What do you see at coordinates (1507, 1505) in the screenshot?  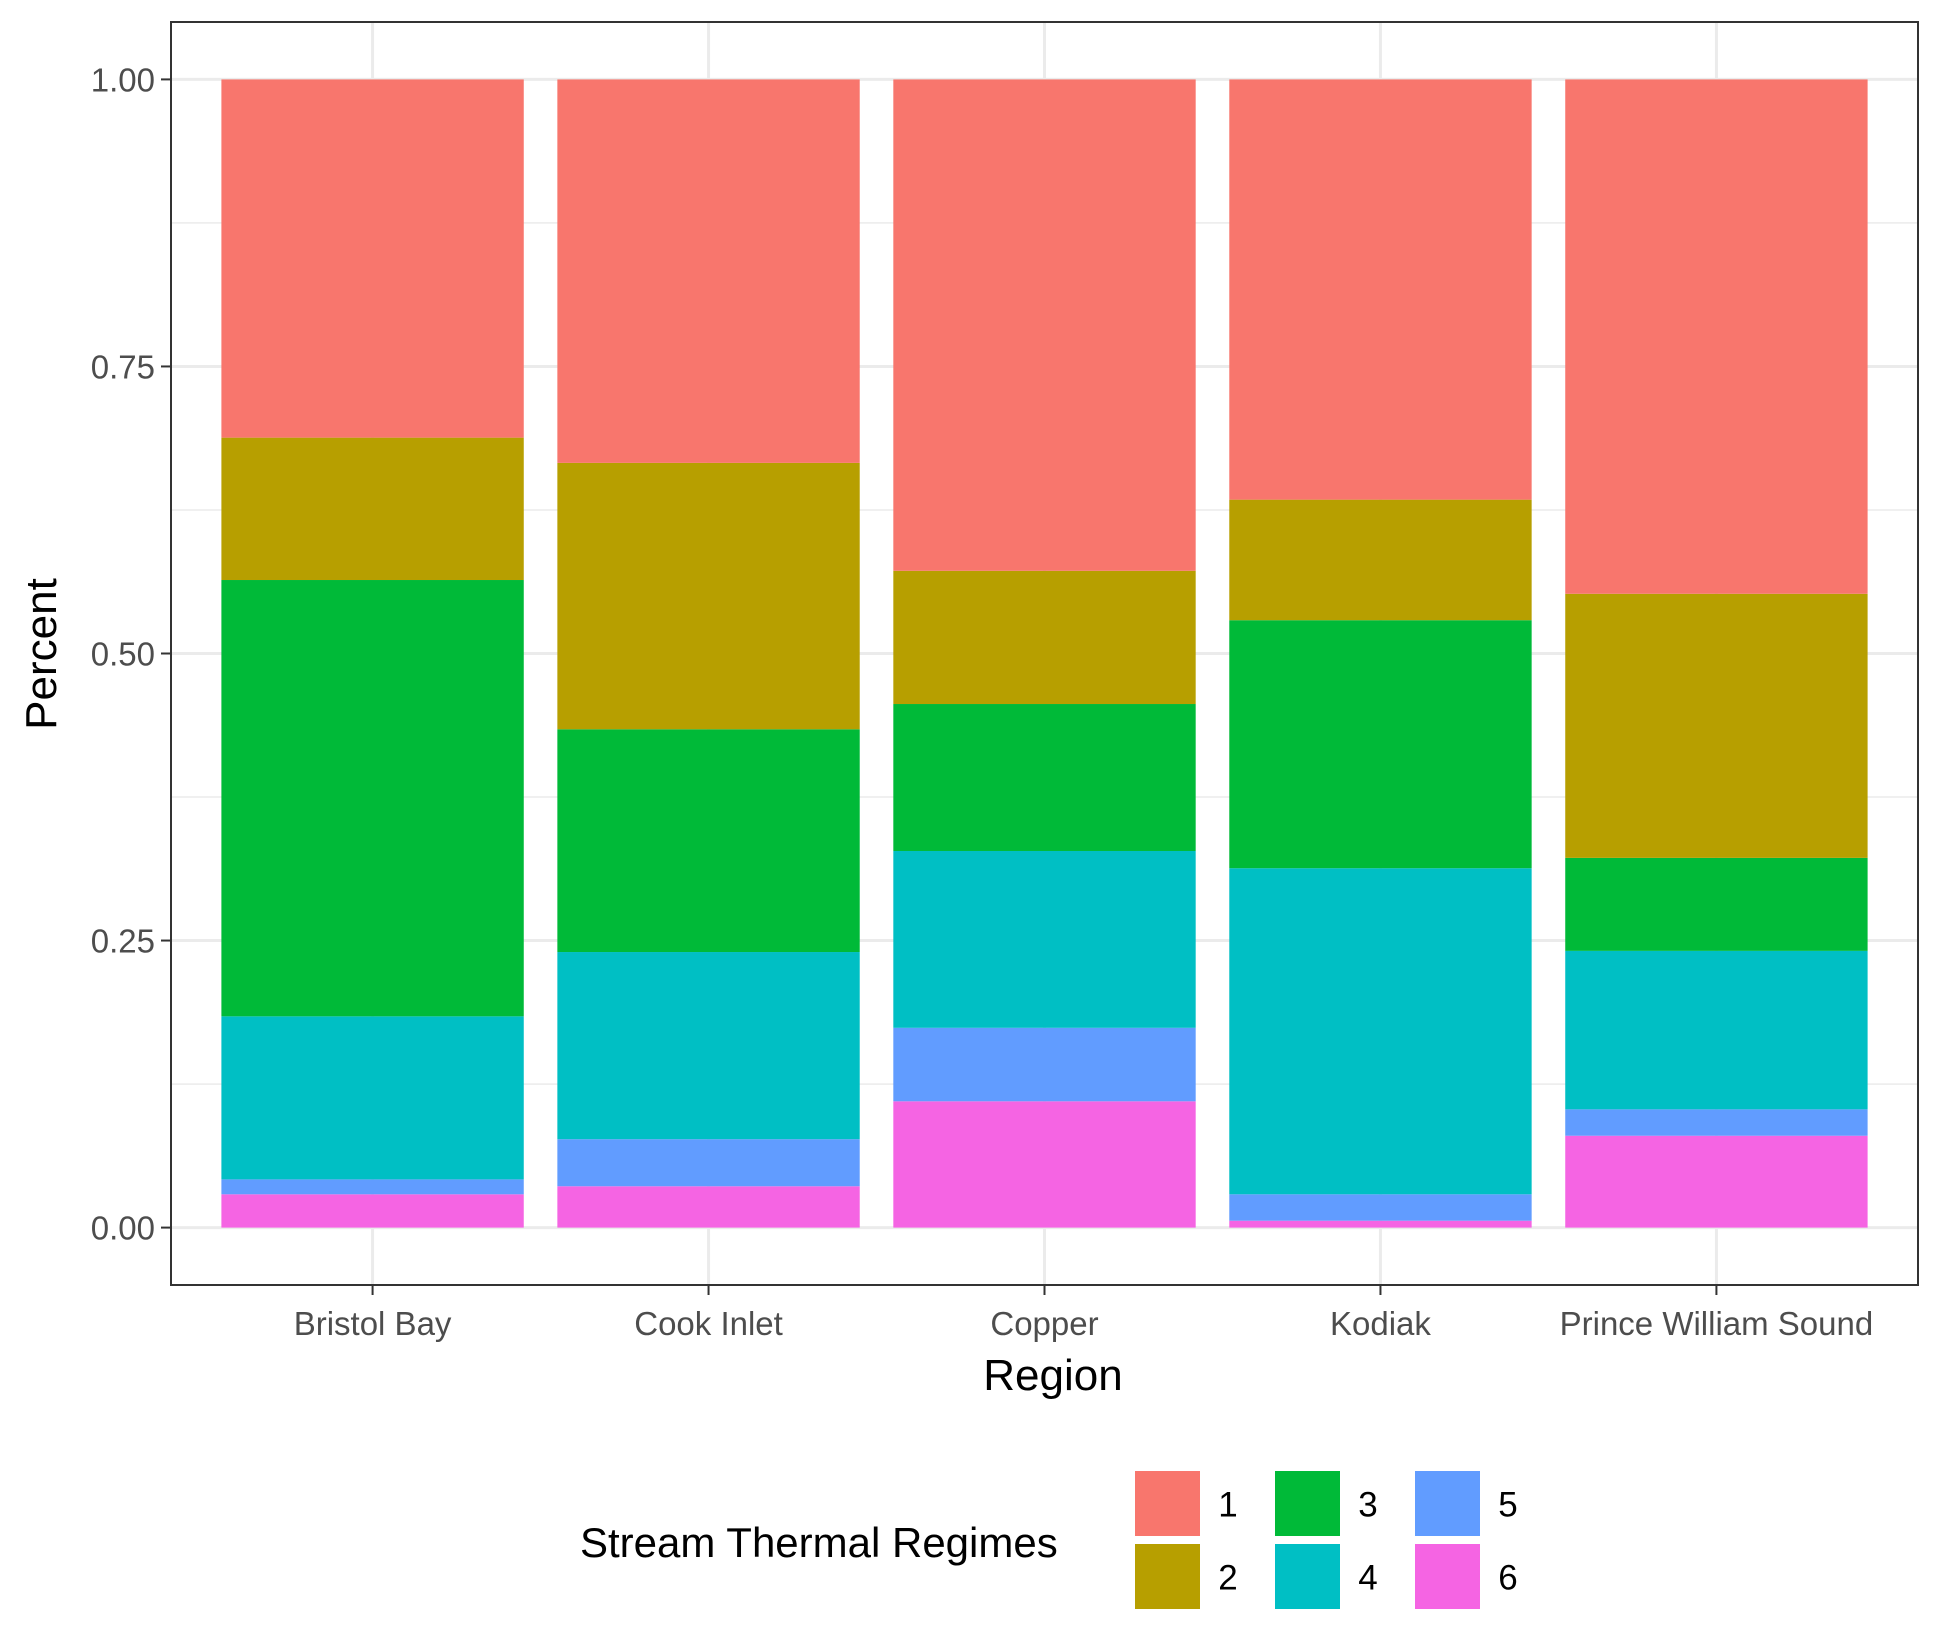 I see `legend-label-5: 5` at bounding box center [1507, 1505].